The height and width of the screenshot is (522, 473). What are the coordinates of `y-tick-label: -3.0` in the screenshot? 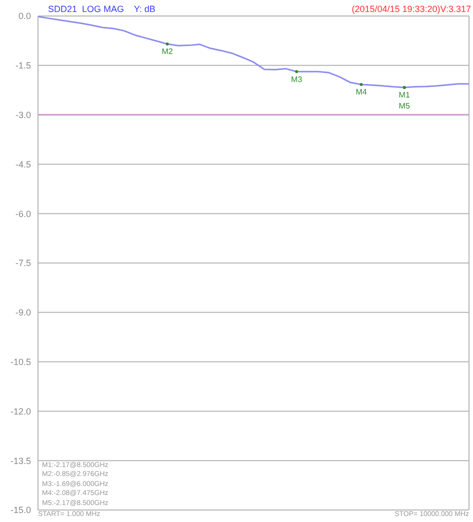 It's located at (23, 115).